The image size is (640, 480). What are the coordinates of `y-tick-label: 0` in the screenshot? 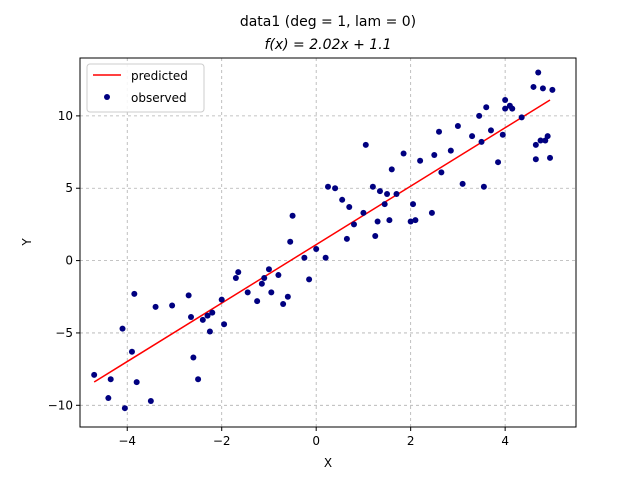 It's located at (69, 261).